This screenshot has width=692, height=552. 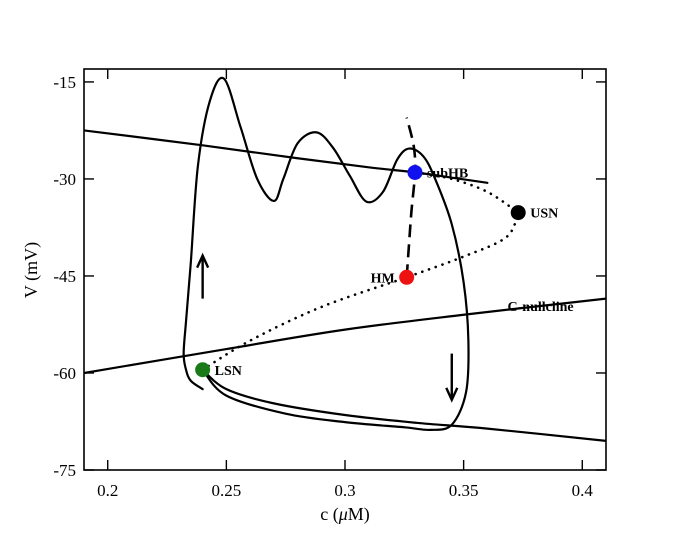 I want to click on point-hm, so click(x=407, y=277).